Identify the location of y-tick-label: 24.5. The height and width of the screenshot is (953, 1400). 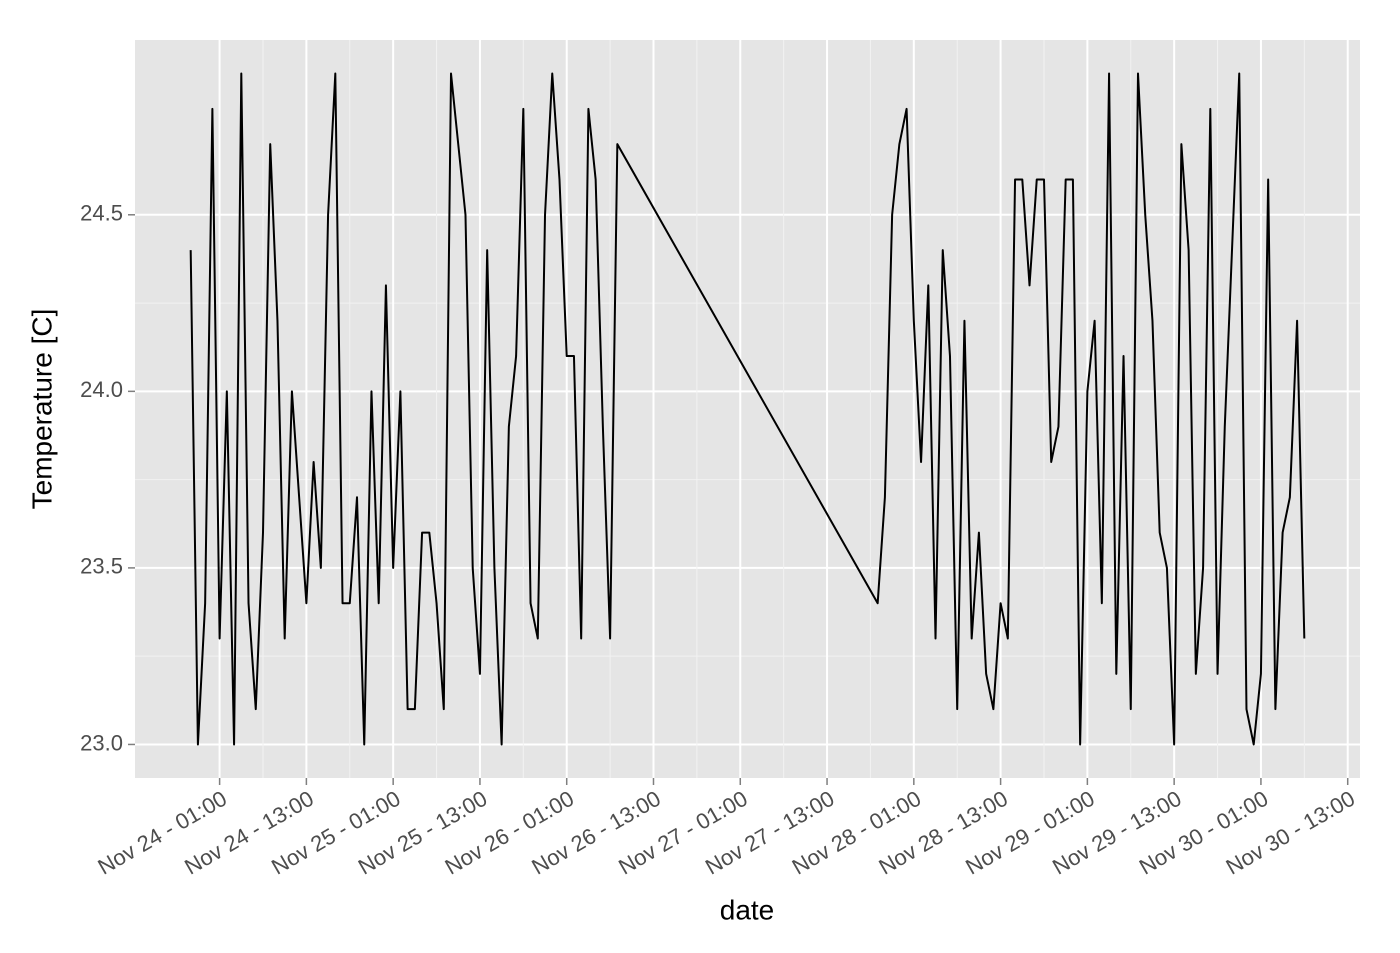
(101, 213).